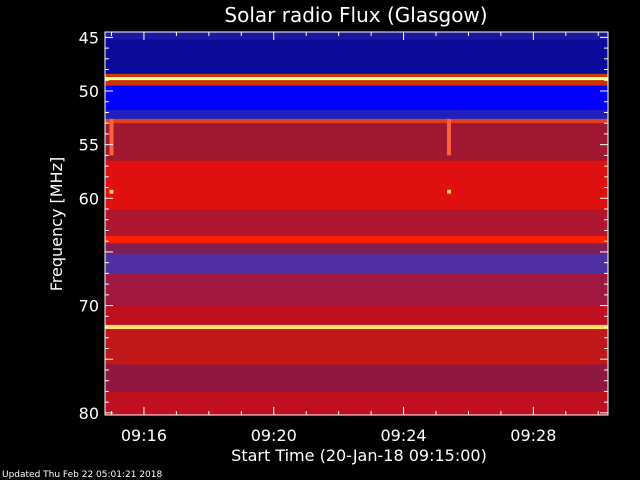 The height and width of the screenshot is (480, 640). I want to click on x-tick-label-16: 09:16, so click(144, 435).